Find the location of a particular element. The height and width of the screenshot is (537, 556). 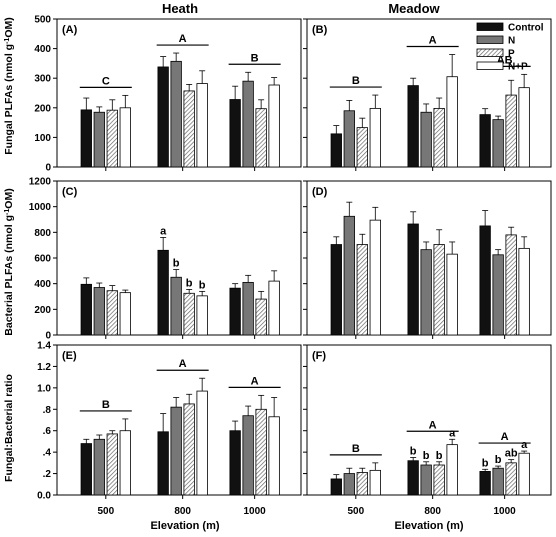

legend: Control NP N+P is located at coordinates (510, 47).